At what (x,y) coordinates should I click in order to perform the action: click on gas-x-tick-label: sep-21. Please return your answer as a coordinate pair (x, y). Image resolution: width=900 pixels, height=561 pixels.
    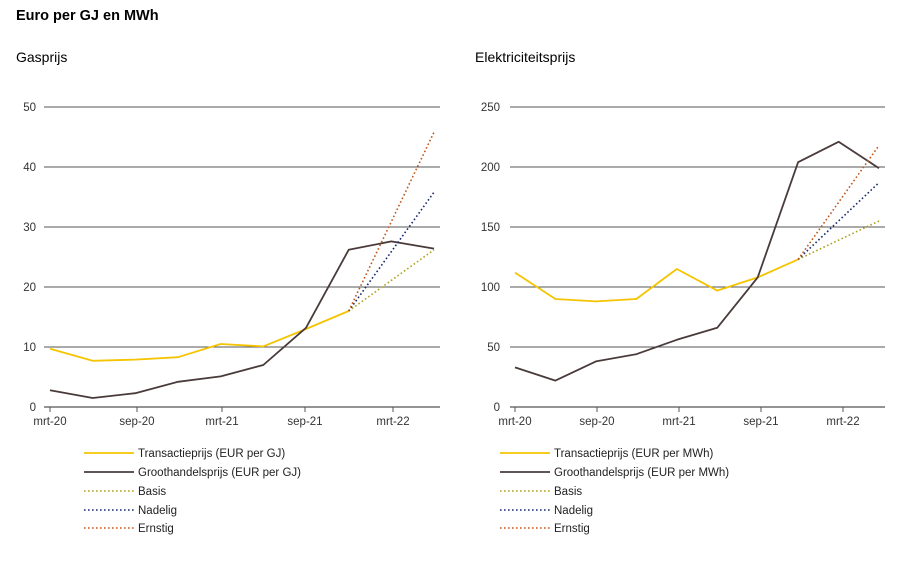
    Looking at the image, I should click on (304, 422).